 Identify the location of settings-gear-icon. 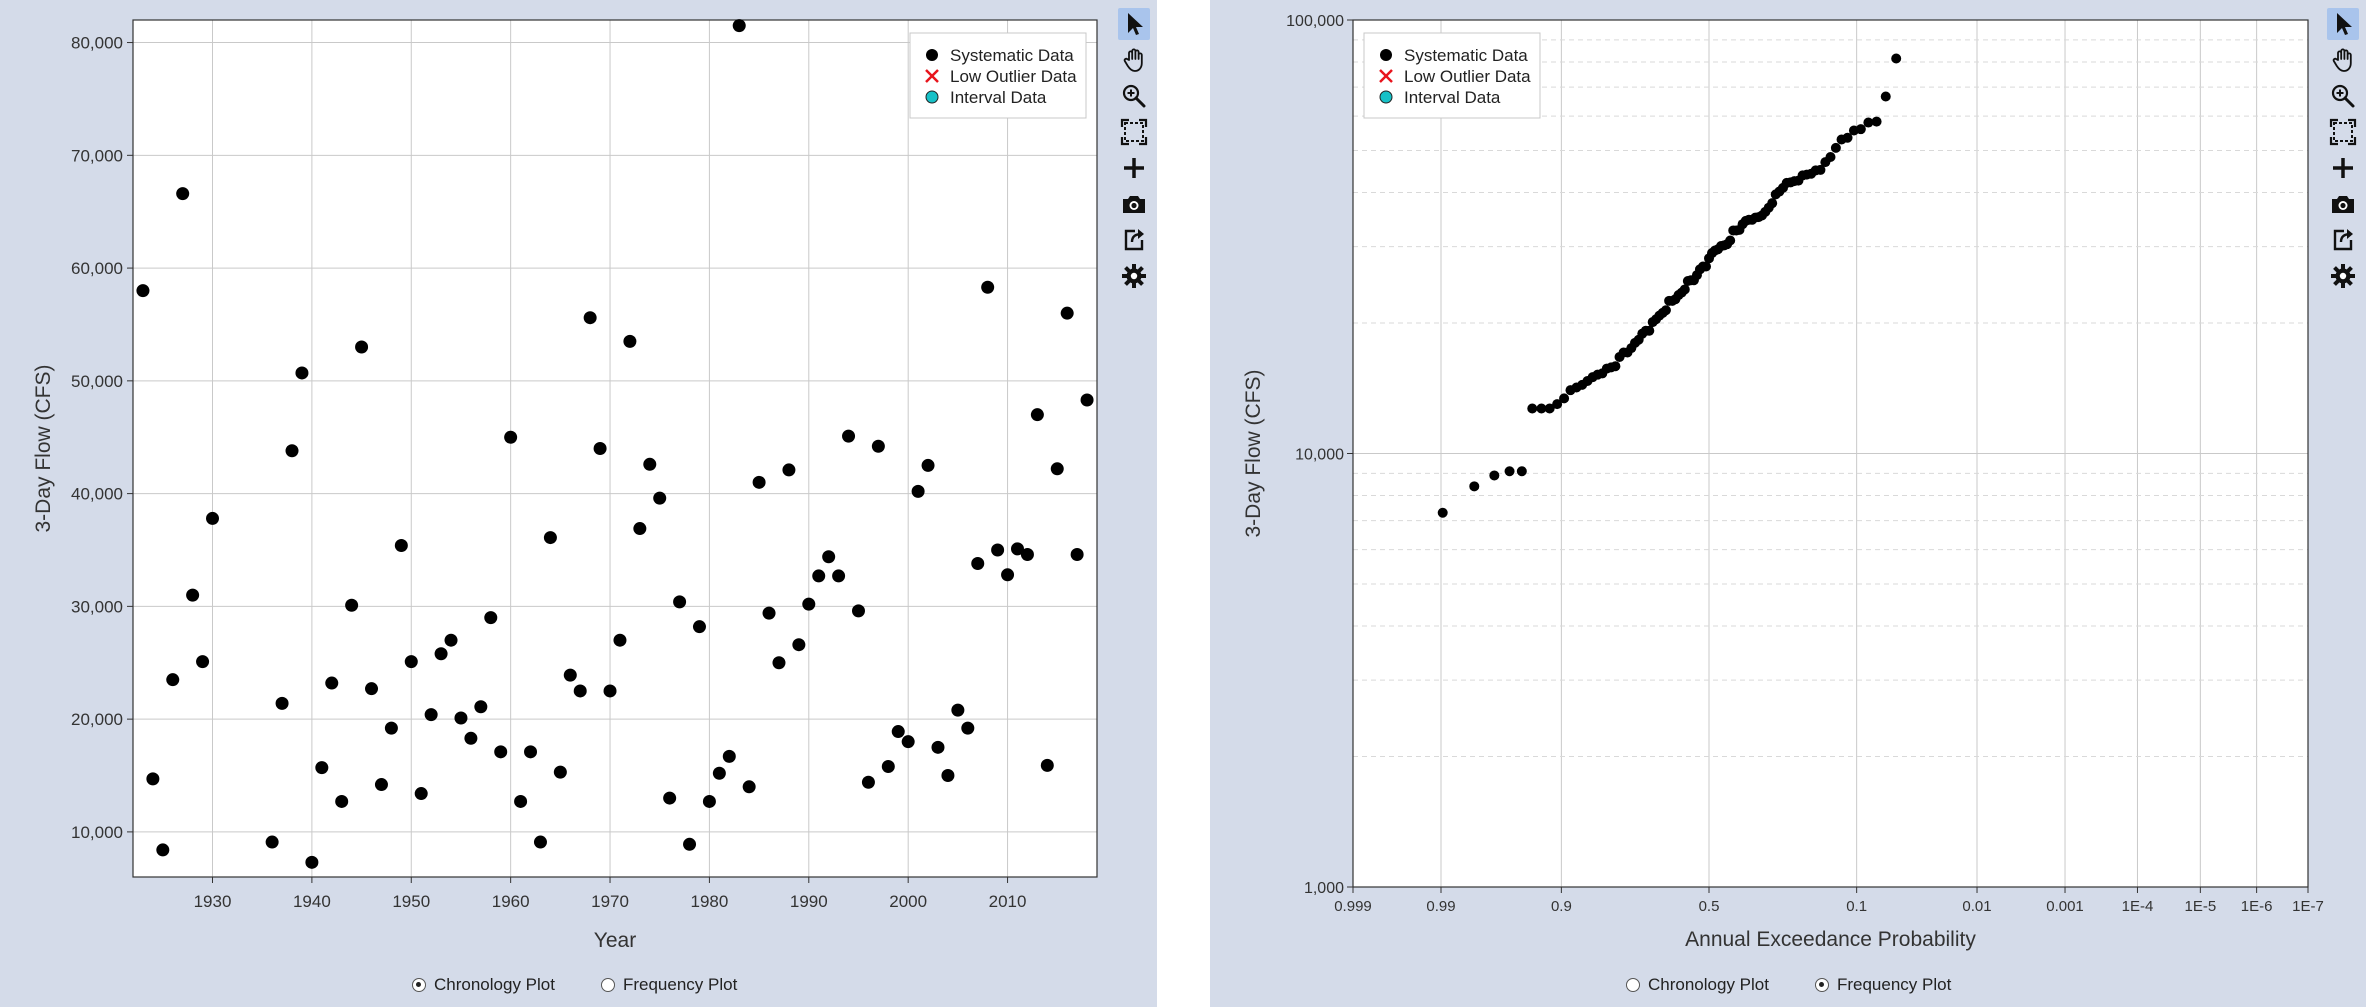
(2343, 276).